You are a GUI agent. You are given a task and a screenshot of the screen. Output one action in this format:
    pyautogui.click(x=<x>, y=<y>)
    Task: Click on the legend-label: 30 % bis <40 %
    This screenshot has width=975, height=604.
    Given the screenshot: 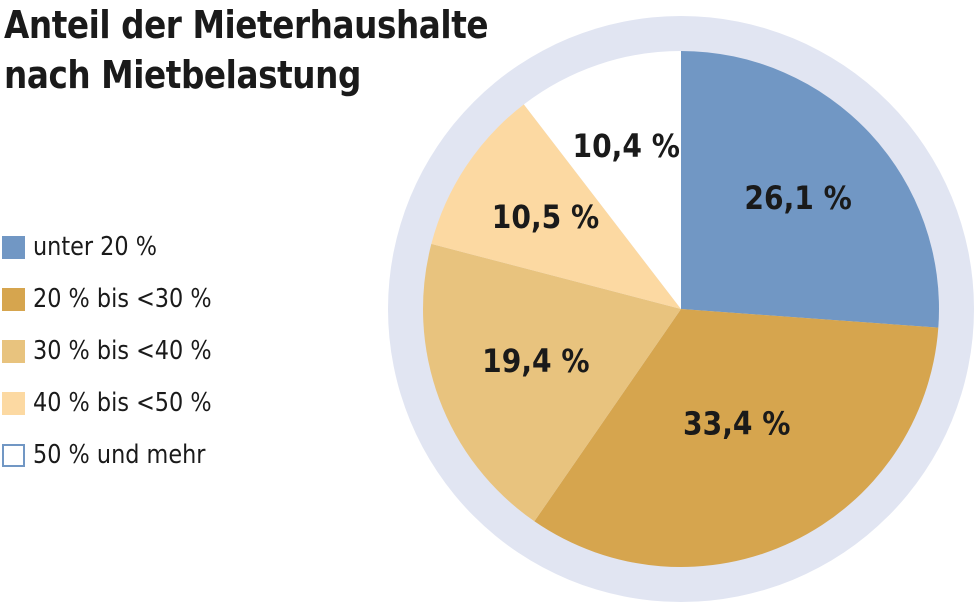 What is the action you would take?
    pyautogui.click(x=122, y=351)
    